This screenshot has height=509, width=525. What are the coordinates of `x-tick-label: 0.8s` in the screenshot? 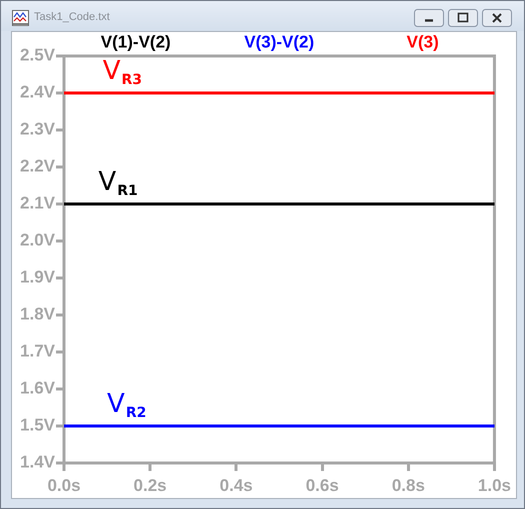 It's located at (408, 485).